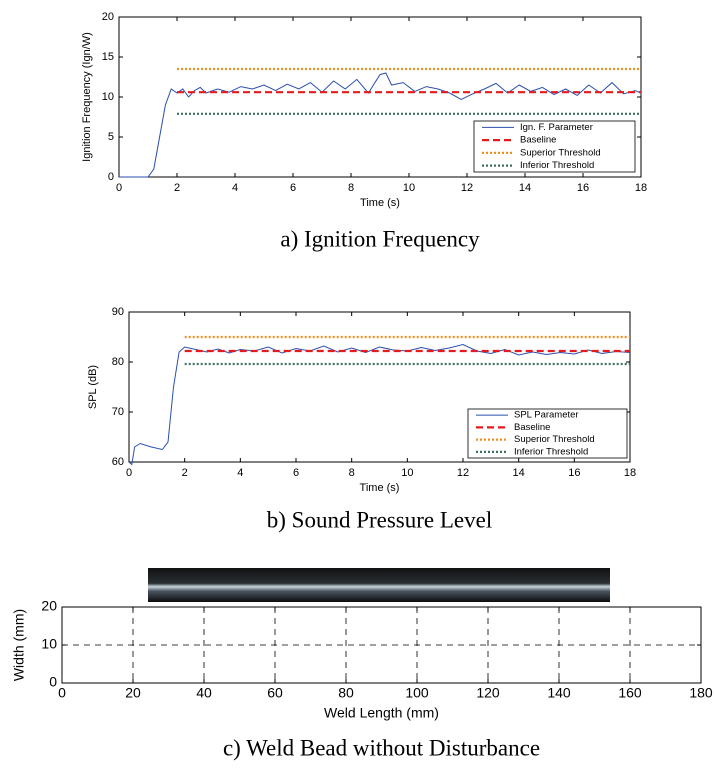 The height and width of the screenshot is (777, 714). What do you see at coordinates (275, 693) in the screenshot?
I see `x-tick-label: 60` at bounding box center [275, 693].